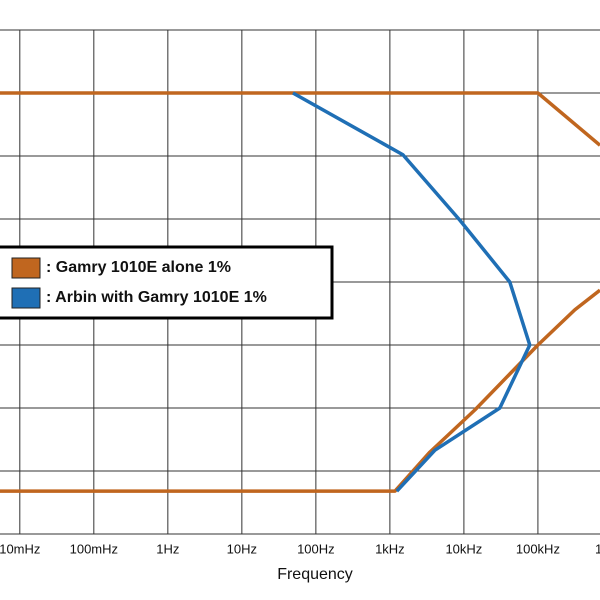 The height and width of the screenshot is (600, 600). I want to click on legend-label: : Gamry 1010E alone 1%, so click(138, 267).